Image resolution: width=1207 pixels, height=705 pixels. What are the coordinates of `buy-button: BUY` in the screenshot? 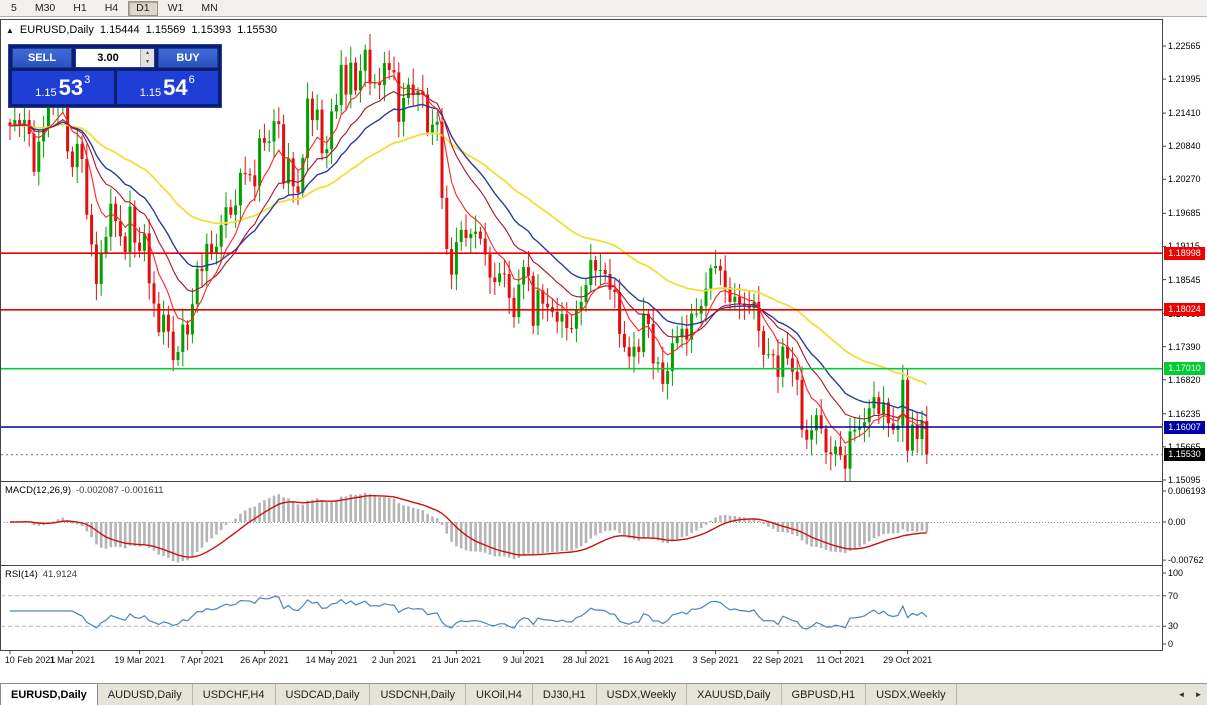 It's located at (188, 58).